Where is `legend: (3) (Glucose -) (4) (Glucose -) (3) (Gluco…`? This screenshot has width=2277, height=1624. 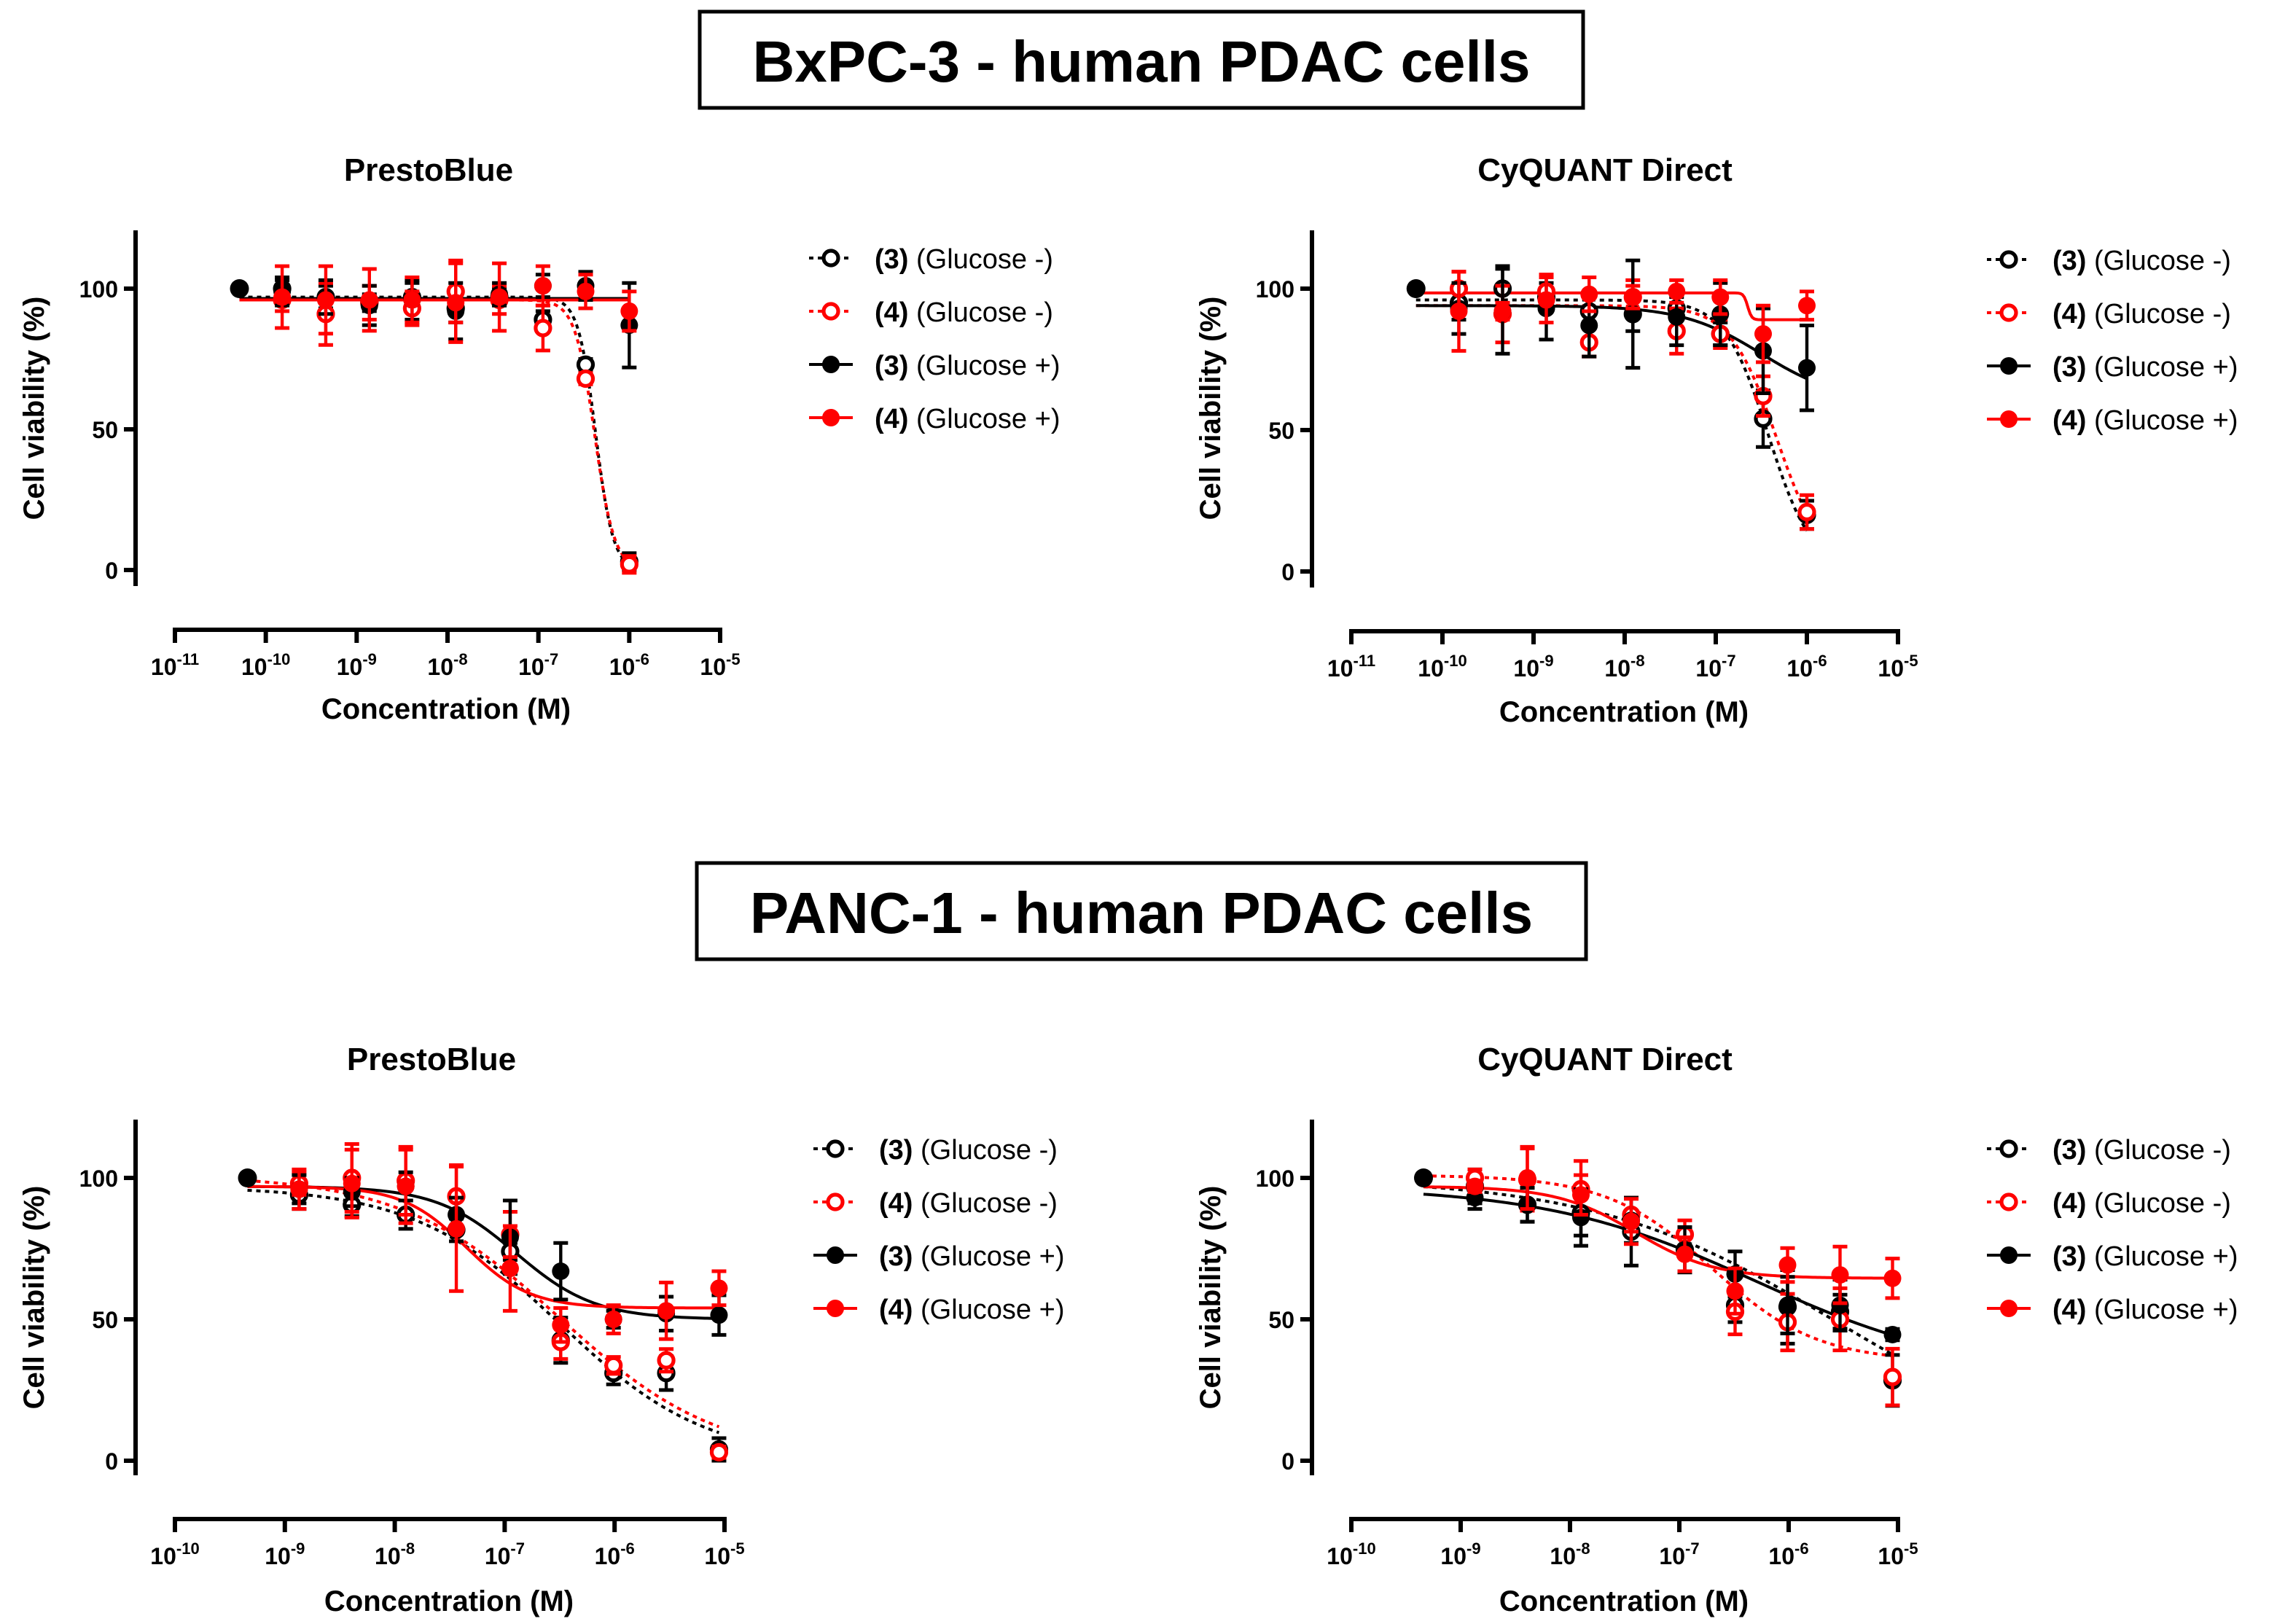 legend: (3) (Glucose -) (4) (Glucose -) (3) (Gluco… is located at coordinates (934, 339).